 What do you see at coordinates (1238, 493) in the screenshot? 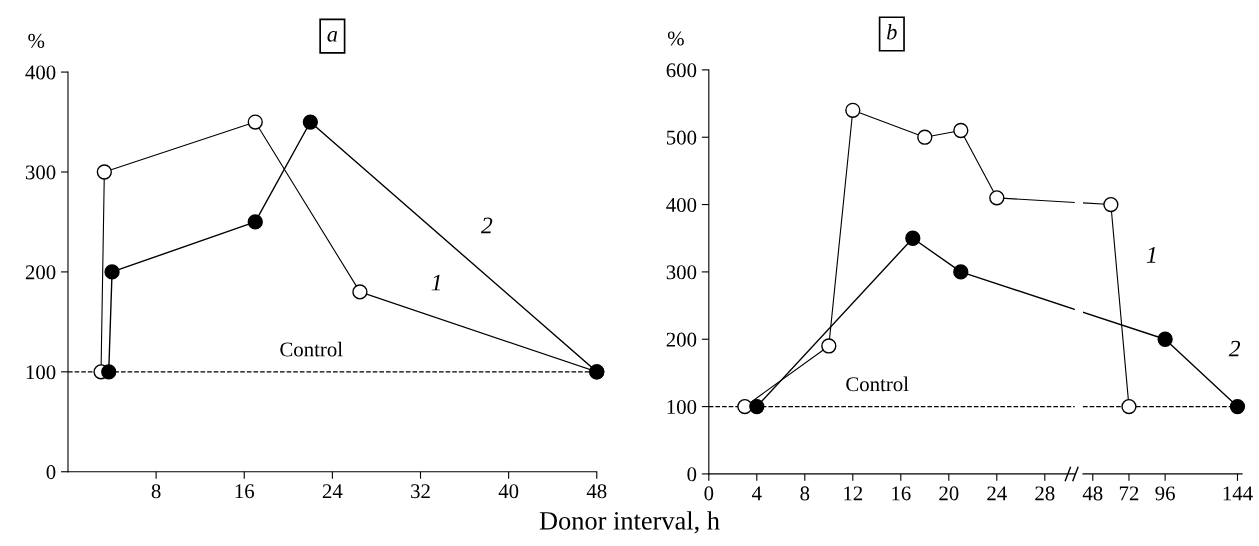
I see `x-tick-label: 144` at bounding box center [1238, 493].